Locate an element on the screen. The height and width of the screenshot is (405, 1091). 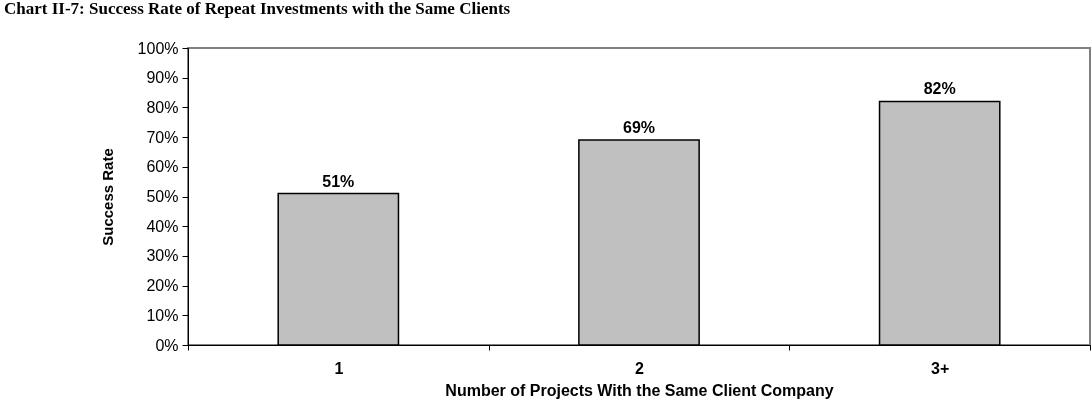
y-axis-title: Success Rate is located at coordinates (107, 197).